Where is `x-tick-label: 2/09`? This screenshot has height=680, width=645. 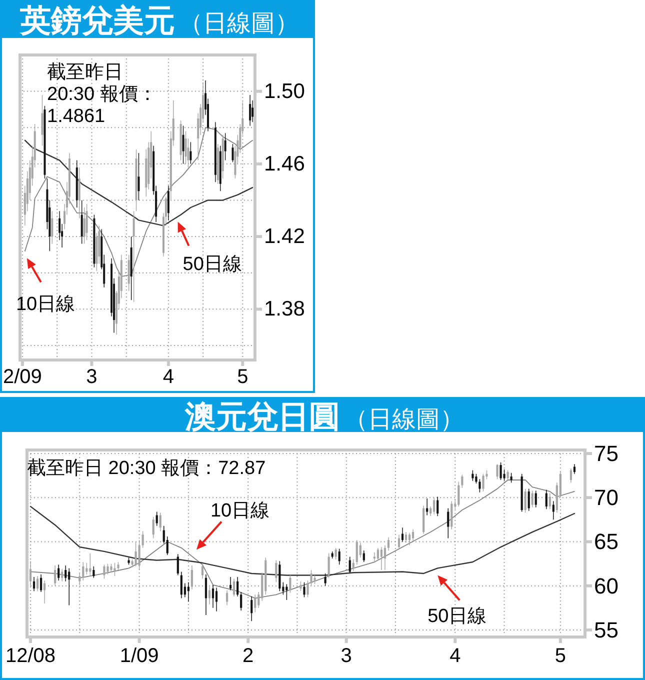
x-tick-label: 2/09 is located at coordinates (22, 377).